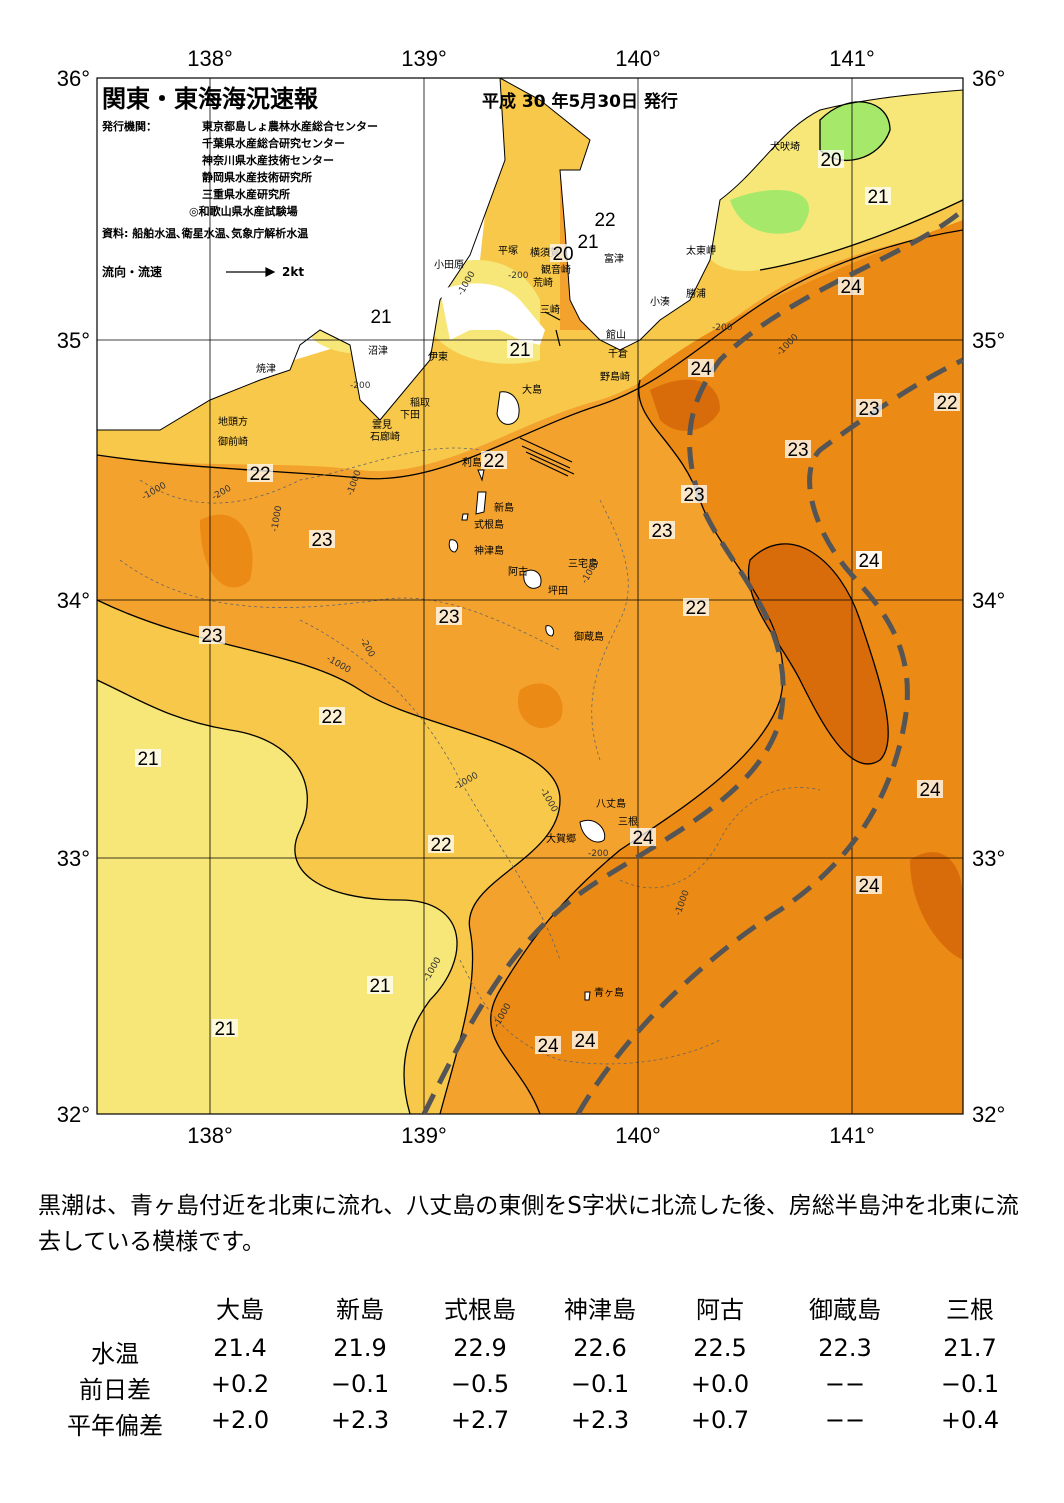 This screenshot has width=1064, height=1503. What do you see at coordinates (600, 1348) in the screenshot?
I see `table-cell: 22.6` at bounding box center [600, 1348].